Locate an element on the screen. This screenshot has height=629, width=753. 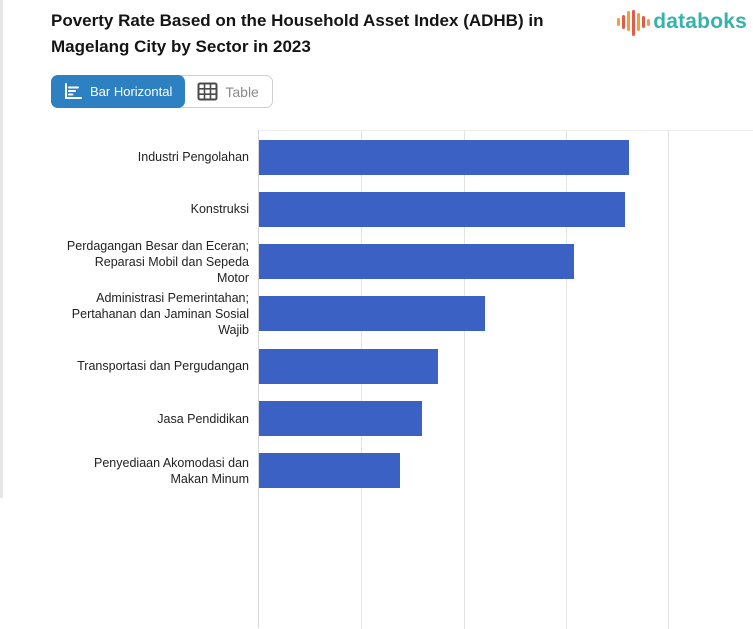
category-label: Penyediaan Akomodasi dan Makan Minum is located at coordinates (129, 471).